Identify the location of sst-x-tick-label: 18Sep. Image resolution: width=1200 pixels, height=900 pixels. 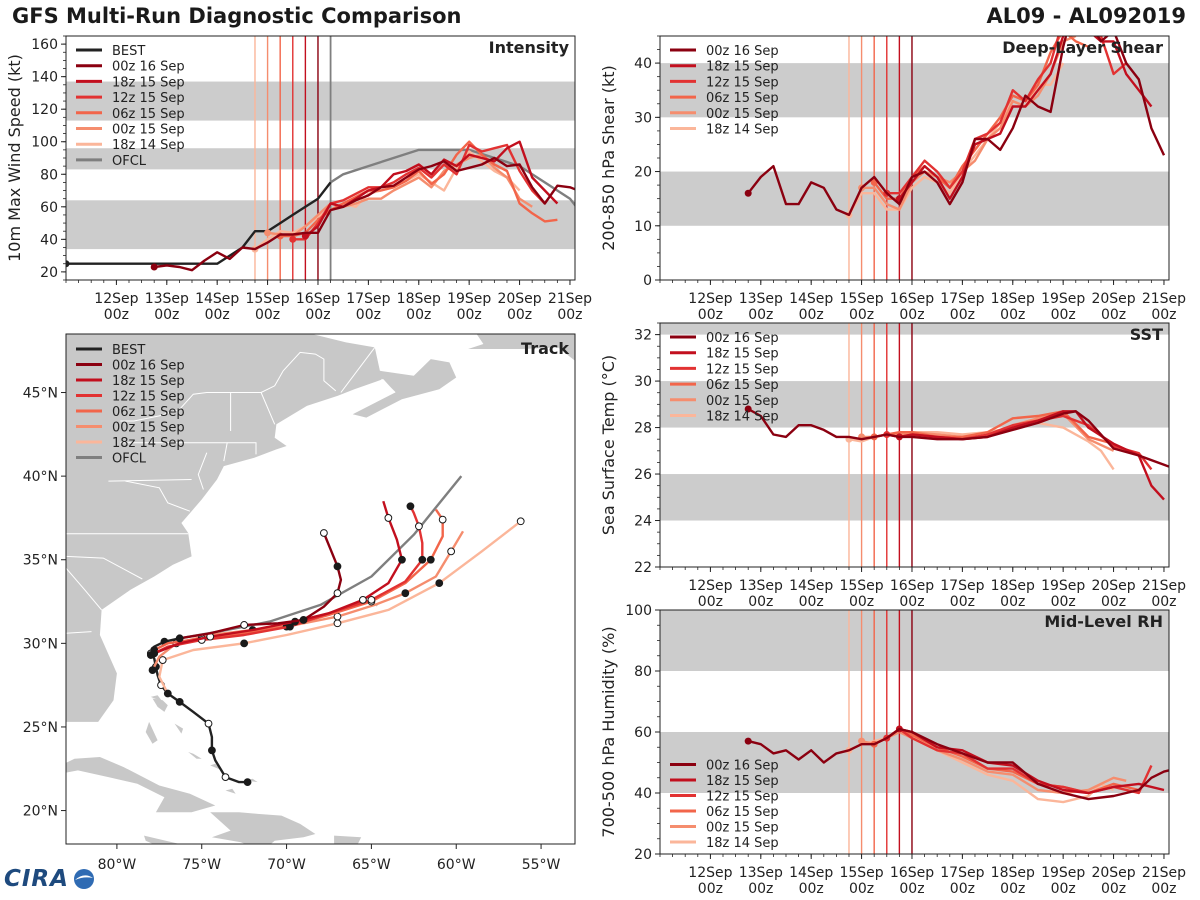
(1013, 586).